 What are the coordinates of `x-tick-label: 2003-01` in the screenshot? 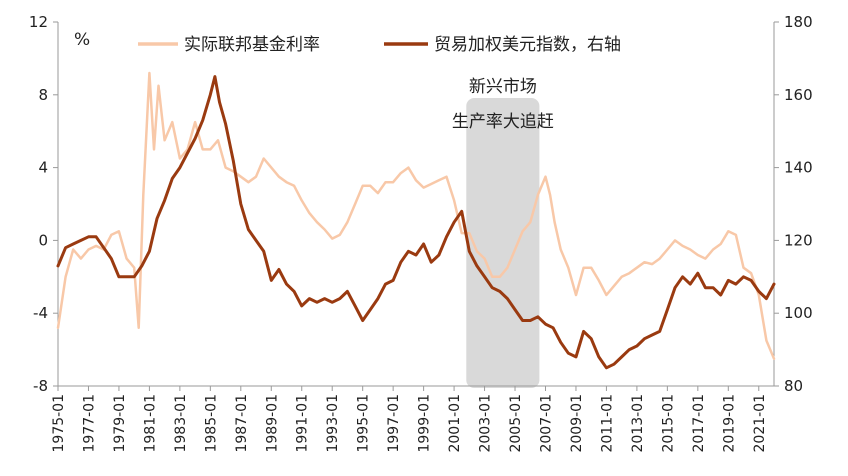 It's located at (486, 423).